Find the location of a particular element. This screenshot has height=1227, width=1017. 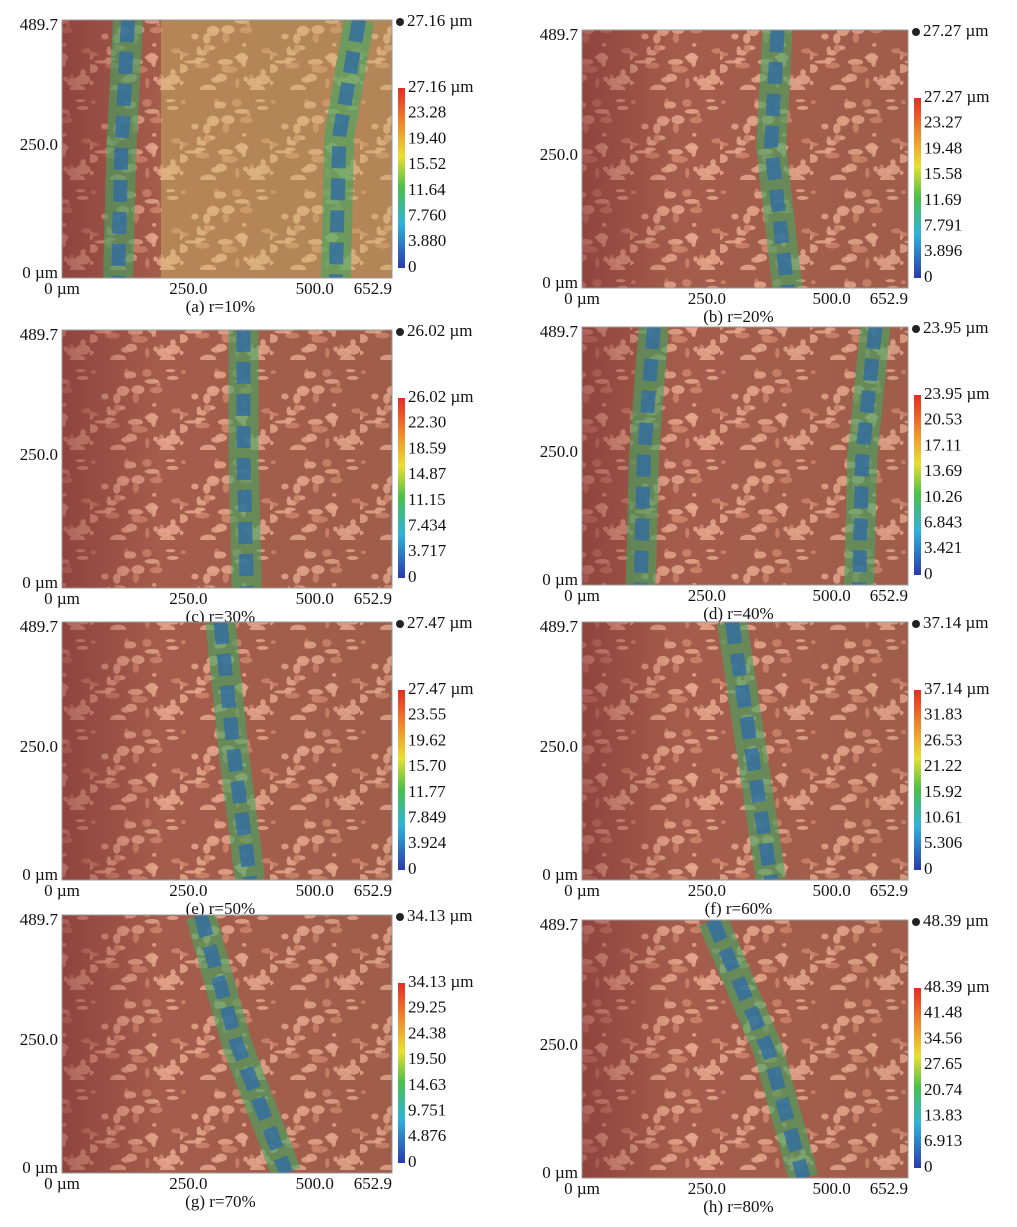

panel-caption: (f) r=60% is located at coordinates (739, 908).